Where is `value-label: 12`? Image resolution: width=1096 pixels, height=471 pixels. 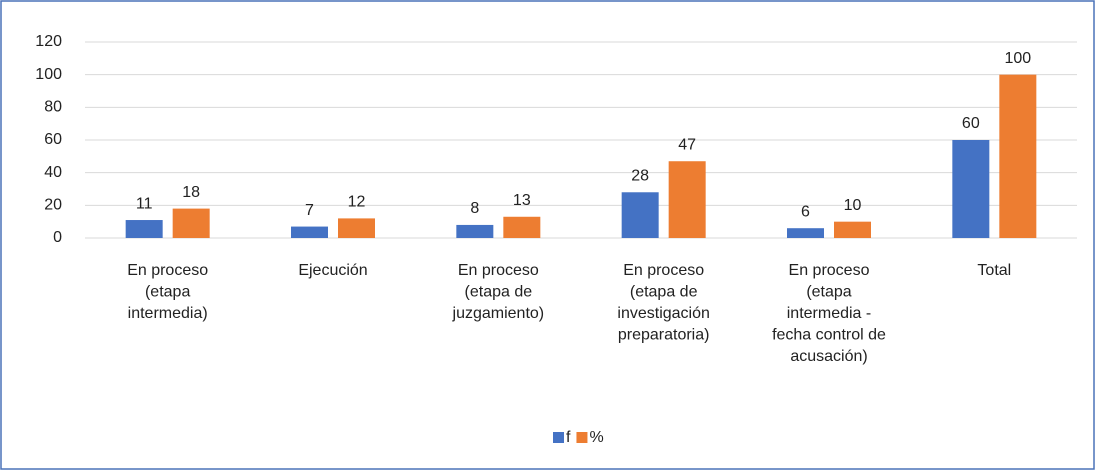
value-label: 12 is located at coordinates (357, 202).